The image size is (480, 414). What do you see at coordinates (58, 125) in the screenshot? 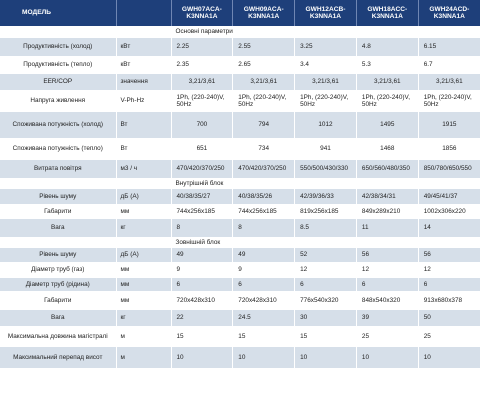
I see `param-label: Споживана потужність (холод)` at bounding box center [58, 125].